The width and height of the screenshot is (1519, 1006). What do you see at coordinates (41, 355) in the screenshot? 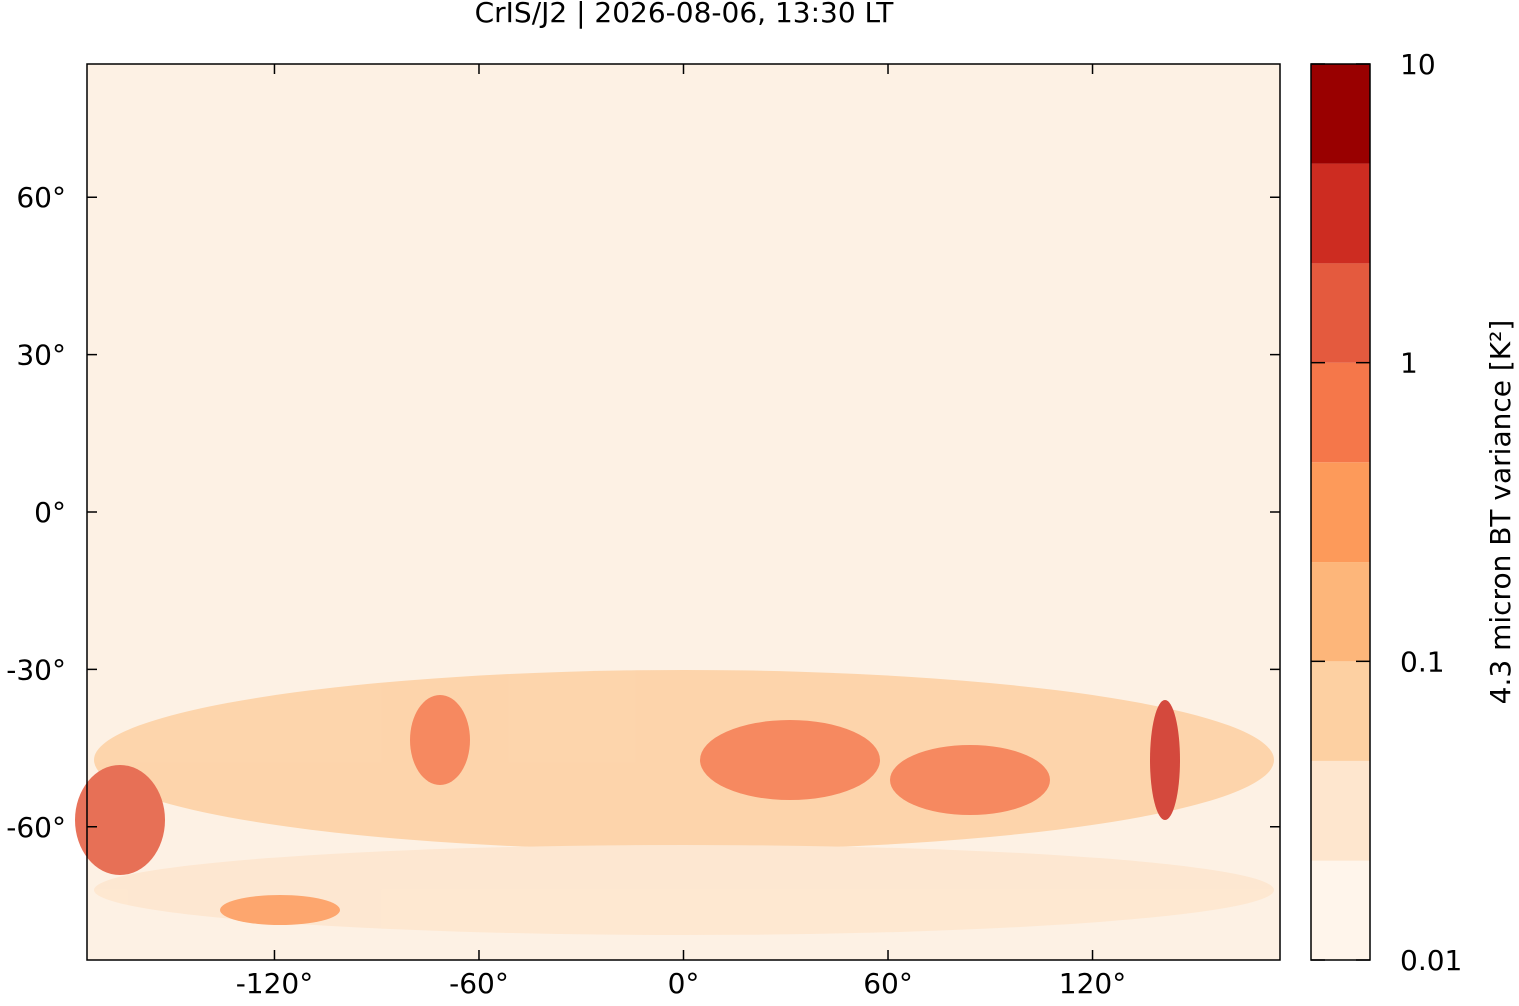
I see `y-tick-label: 30°` at bounding box center [41, 355].